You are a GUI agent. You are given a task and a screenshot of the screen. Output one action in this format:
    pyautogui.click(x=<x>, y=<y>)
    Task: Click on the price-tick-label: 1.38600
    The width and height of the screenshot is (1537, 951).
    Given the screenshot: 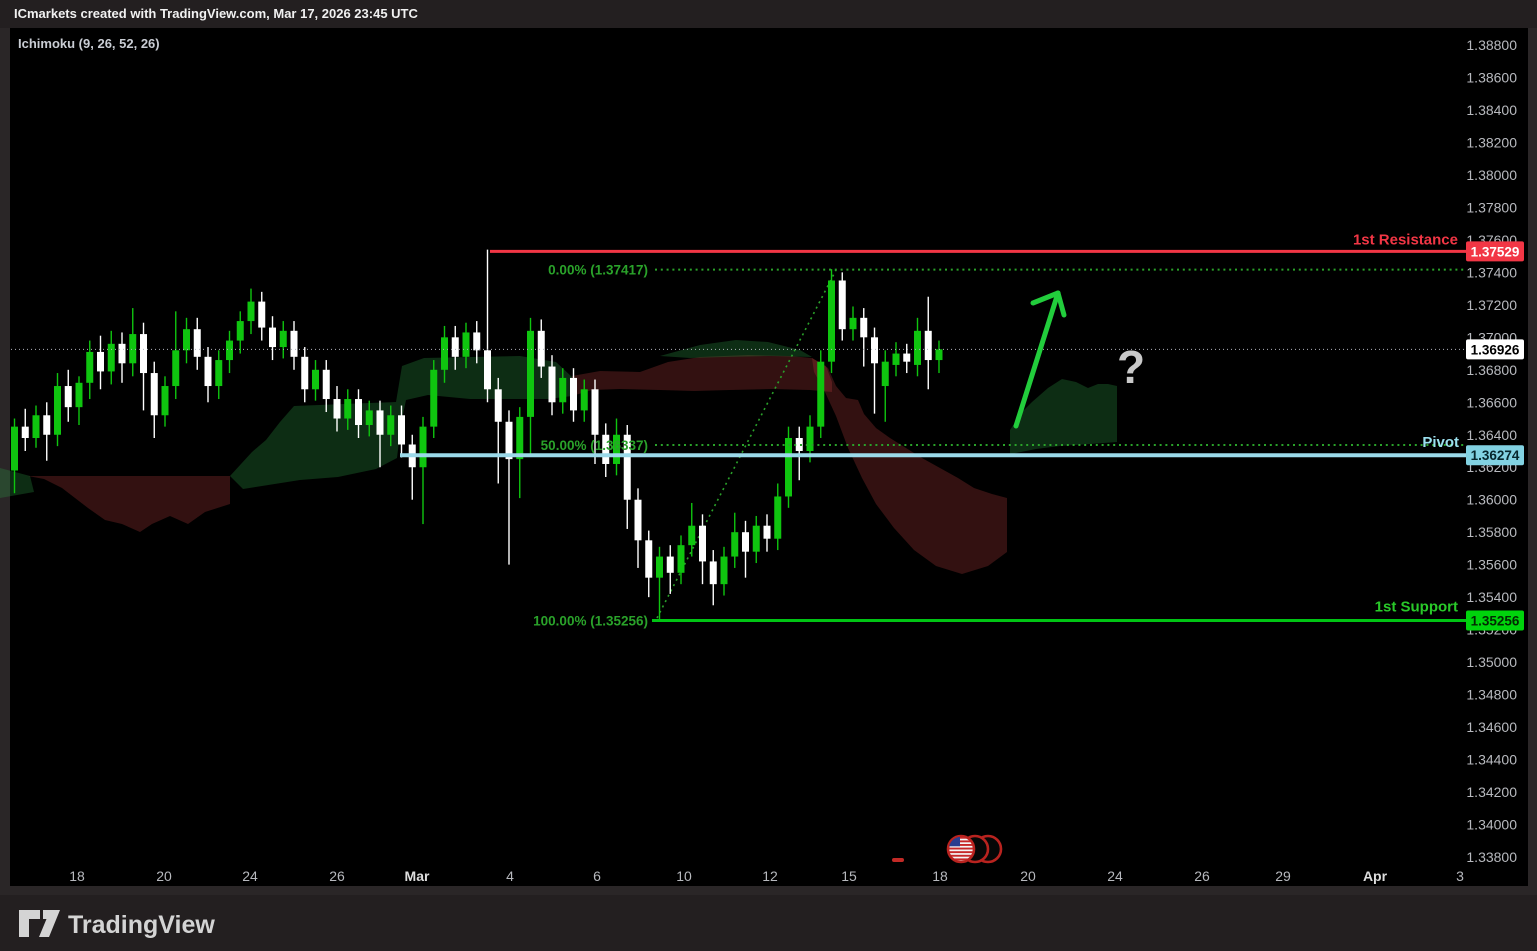 What is the action you would take?
    pyautogui.click(x=1491, y=77)
    